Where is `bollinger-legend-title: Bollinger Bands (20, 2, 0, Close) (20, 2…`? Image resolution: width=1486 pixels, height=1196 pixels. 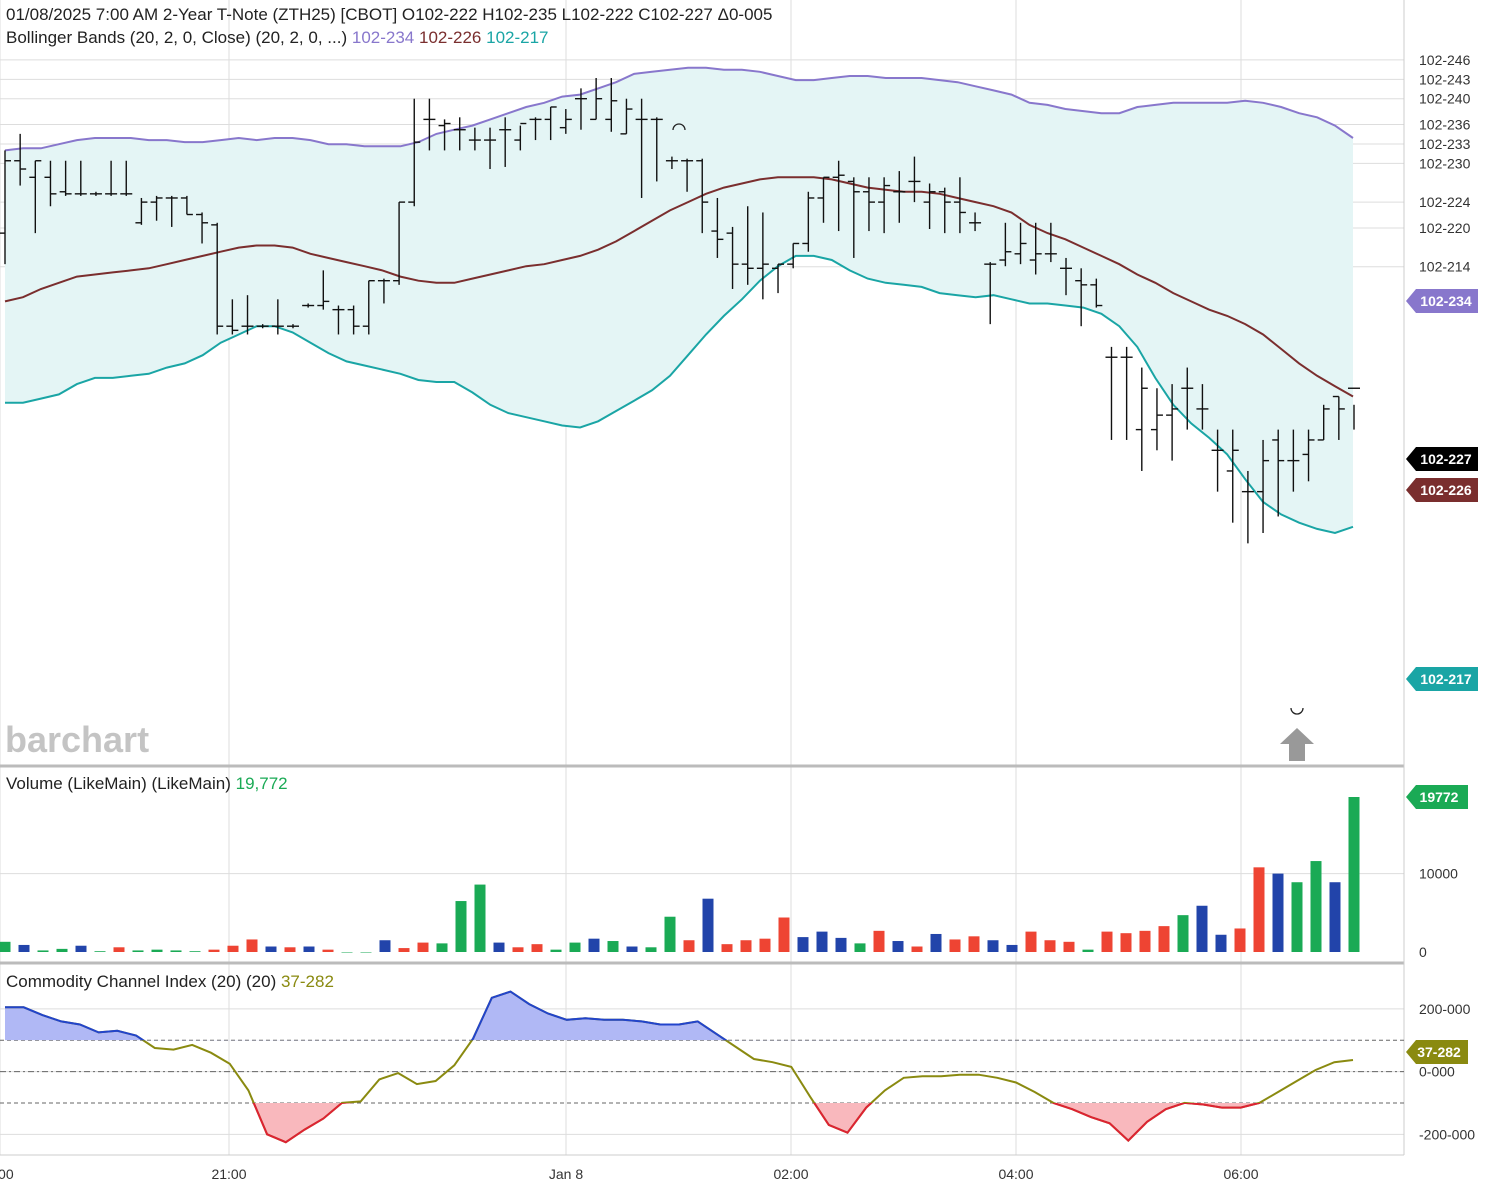 bollinger-legend-title: Bollinger Bands (20, 2, 0, Close) (20, 2… is located at coordinates (176, 37).